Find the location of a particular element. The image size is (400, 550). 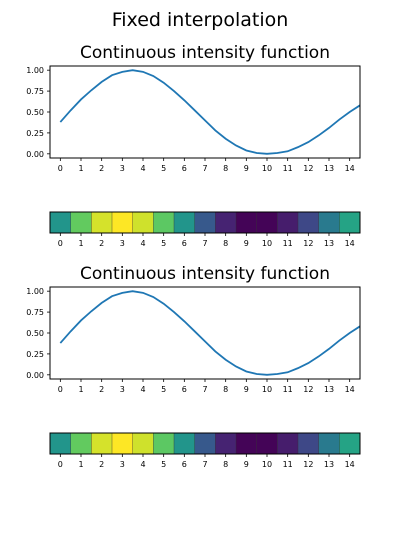

series-line is located at coordinates (210, 112).